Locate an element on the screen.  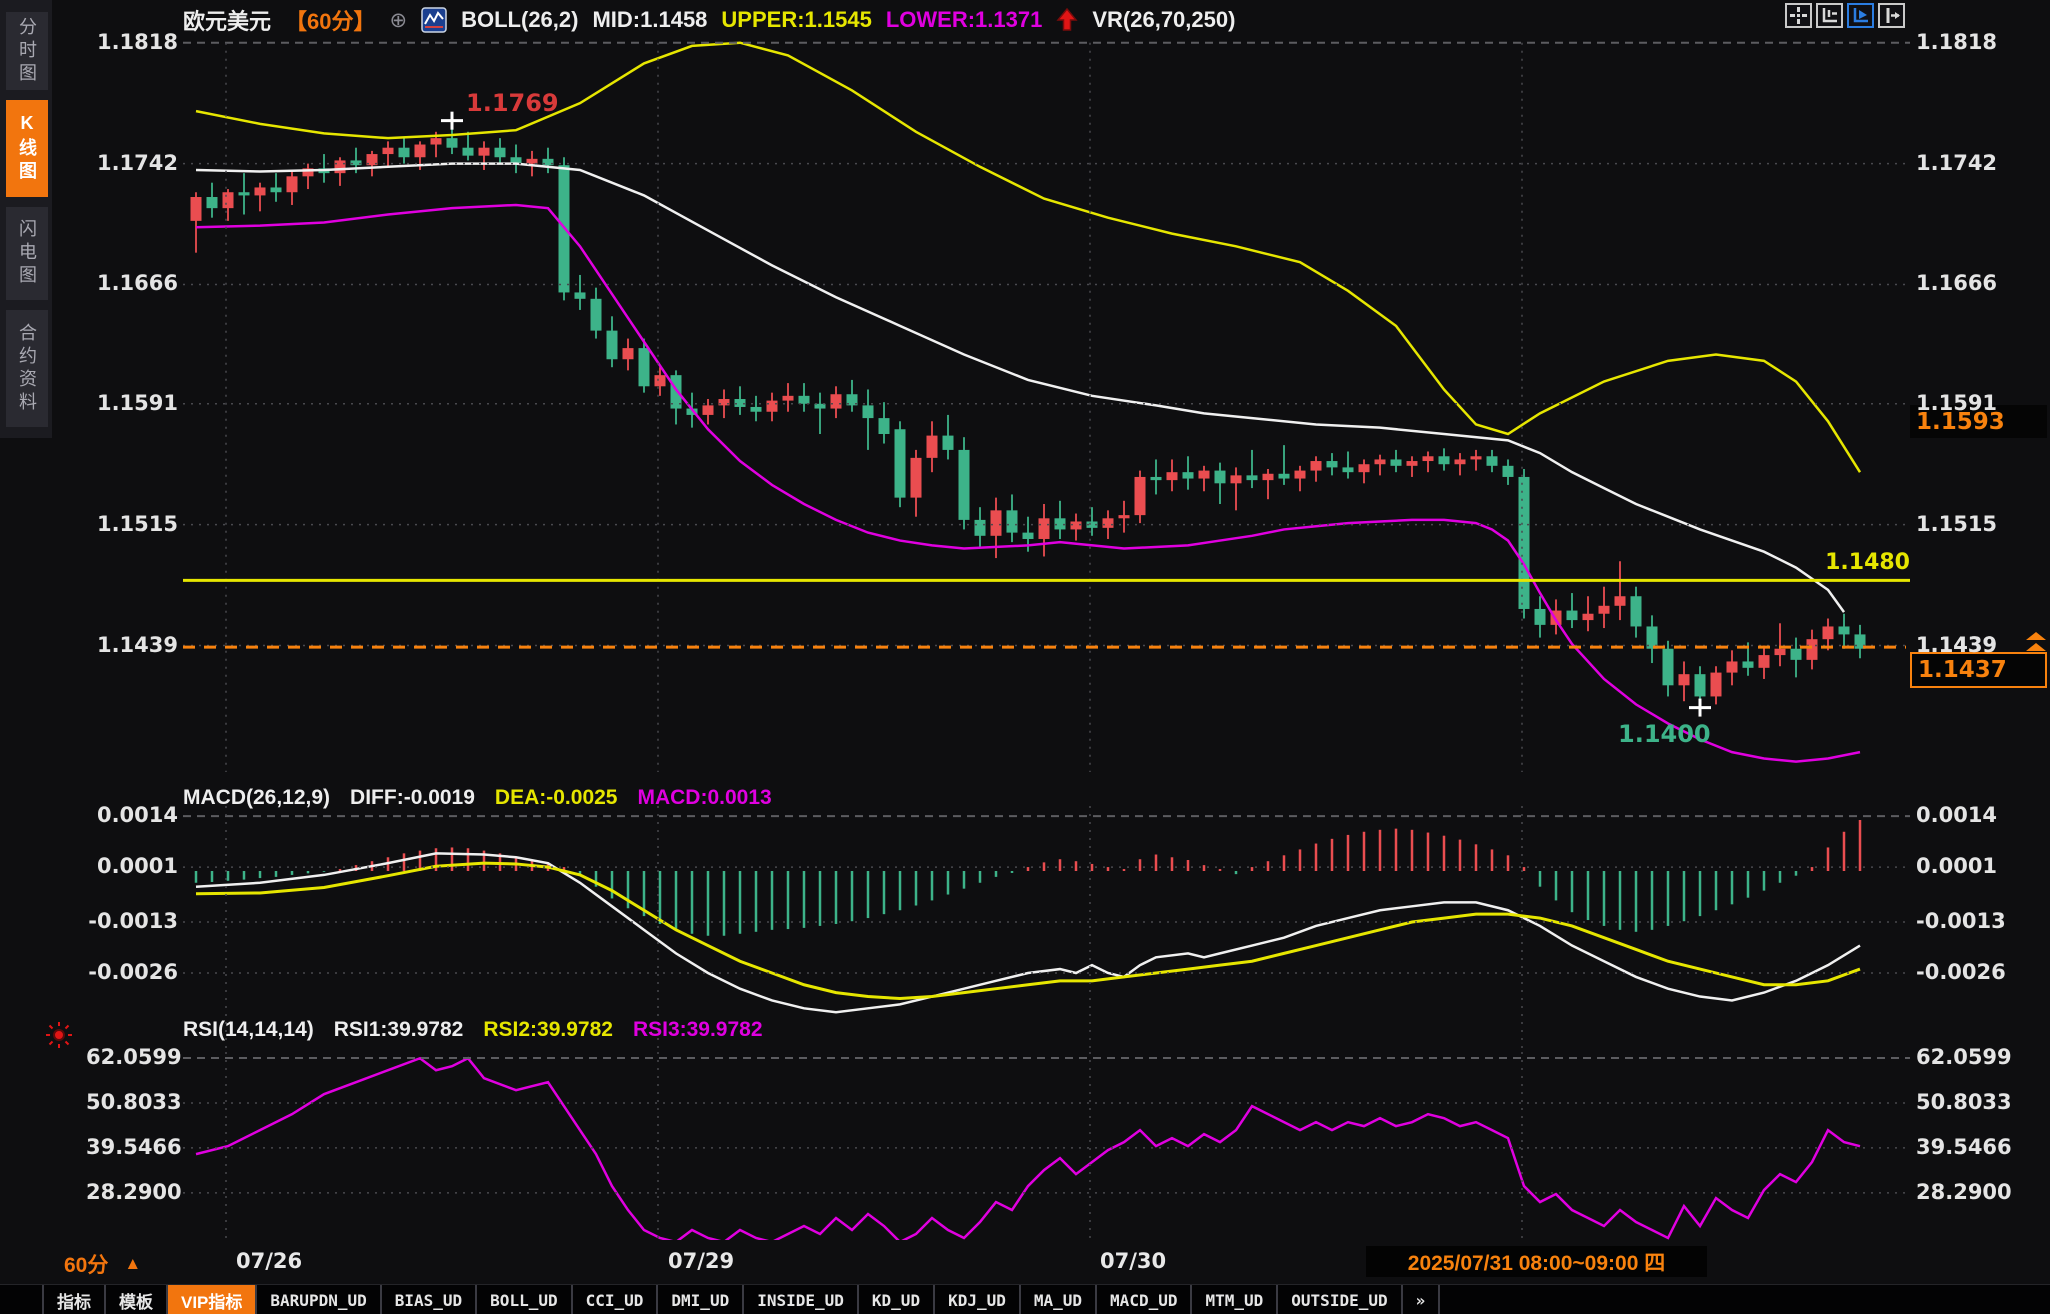
chart-toolbar is located at coordinates (1845, 15).